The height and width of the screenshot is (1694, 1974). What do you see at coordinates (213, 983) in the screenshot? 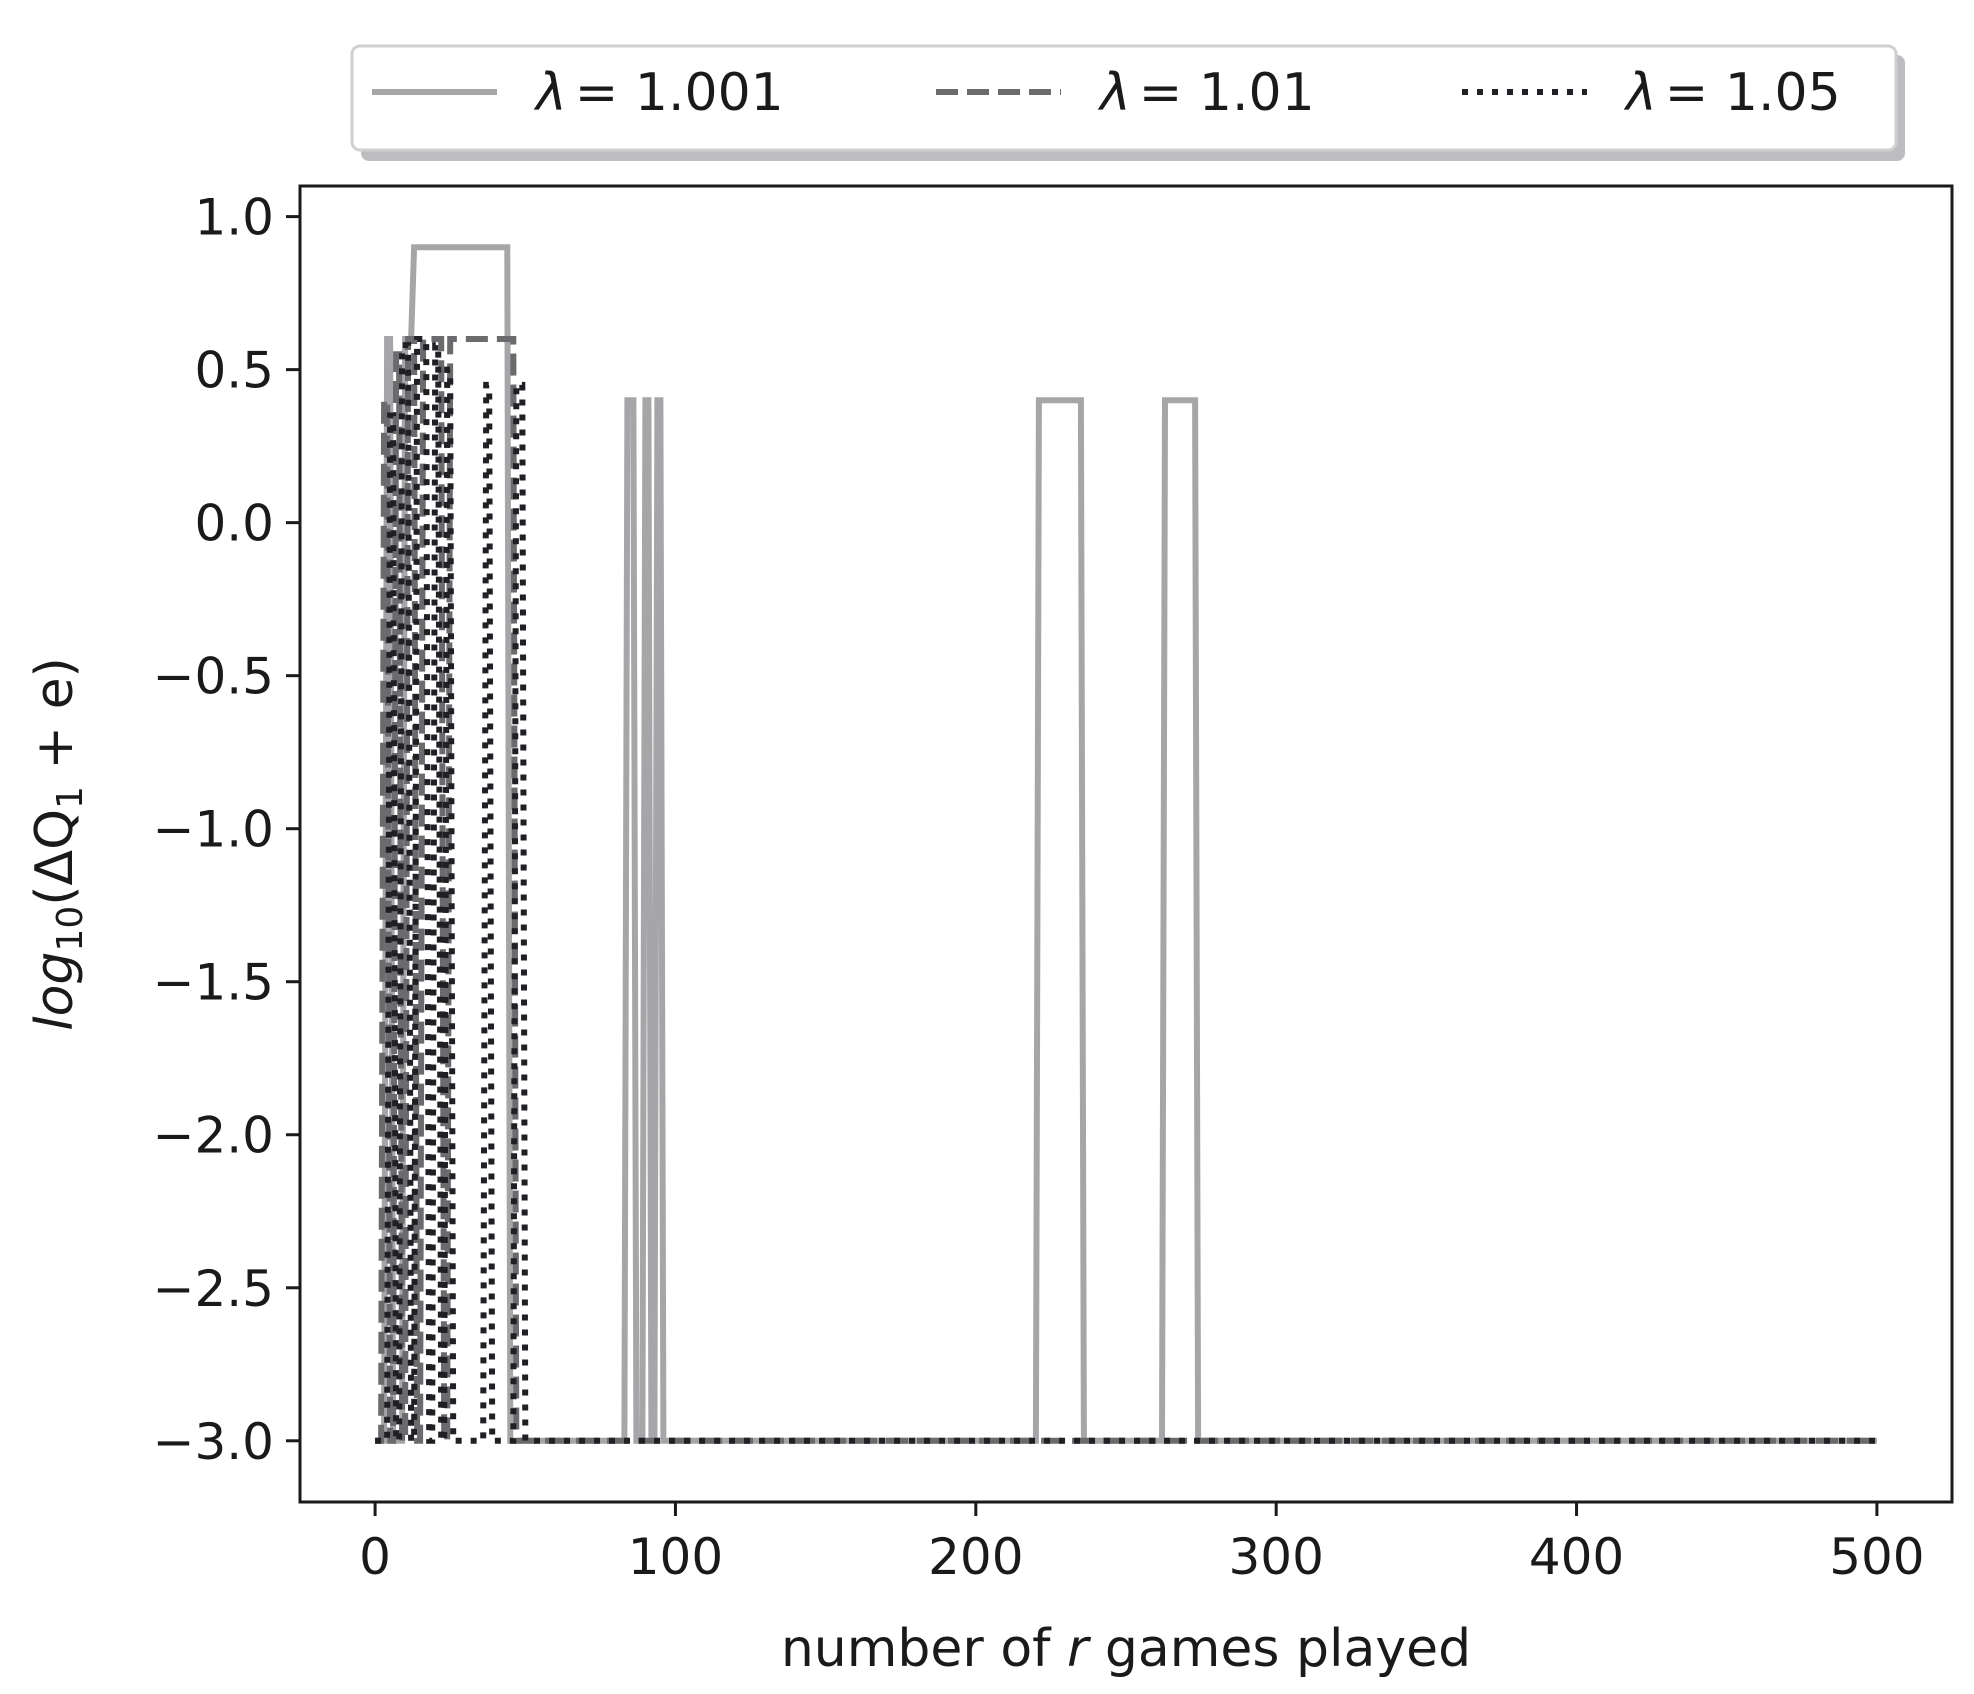
I see `y-tick-label: −1.5` at bounding box center [213, 983].